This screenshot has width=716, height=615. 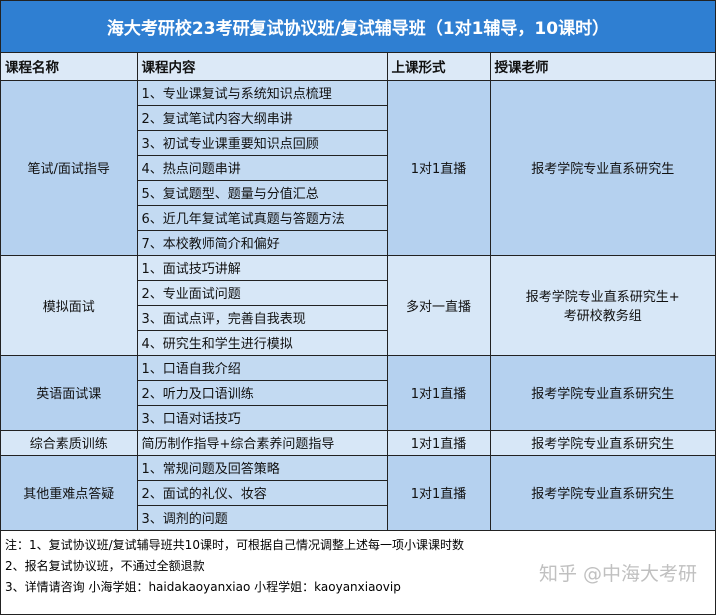 I want to click on table-row: 3、初试专业课重要知识点回顾, so click(x=358, y=142).